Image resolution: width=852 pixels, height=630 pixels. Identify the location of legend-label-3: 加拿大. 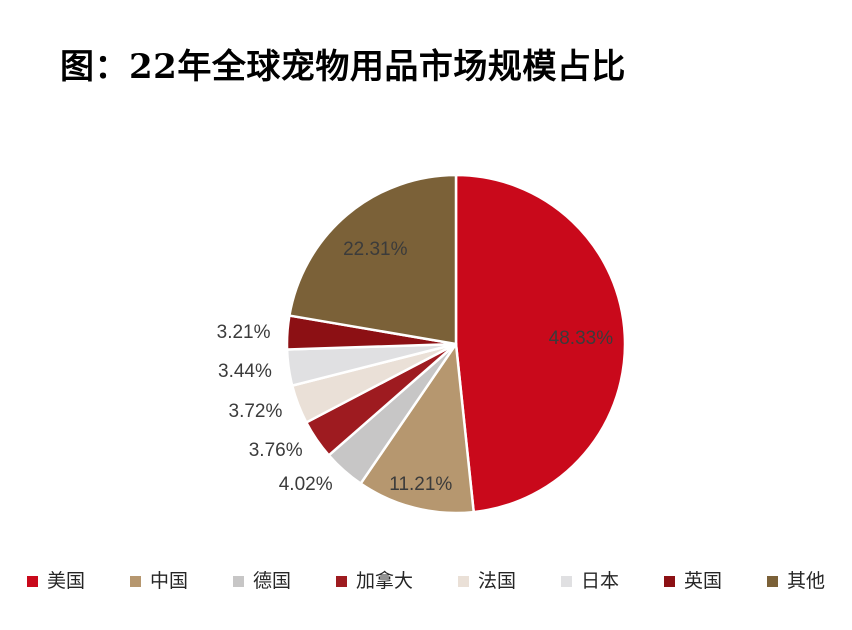
(384, 581).